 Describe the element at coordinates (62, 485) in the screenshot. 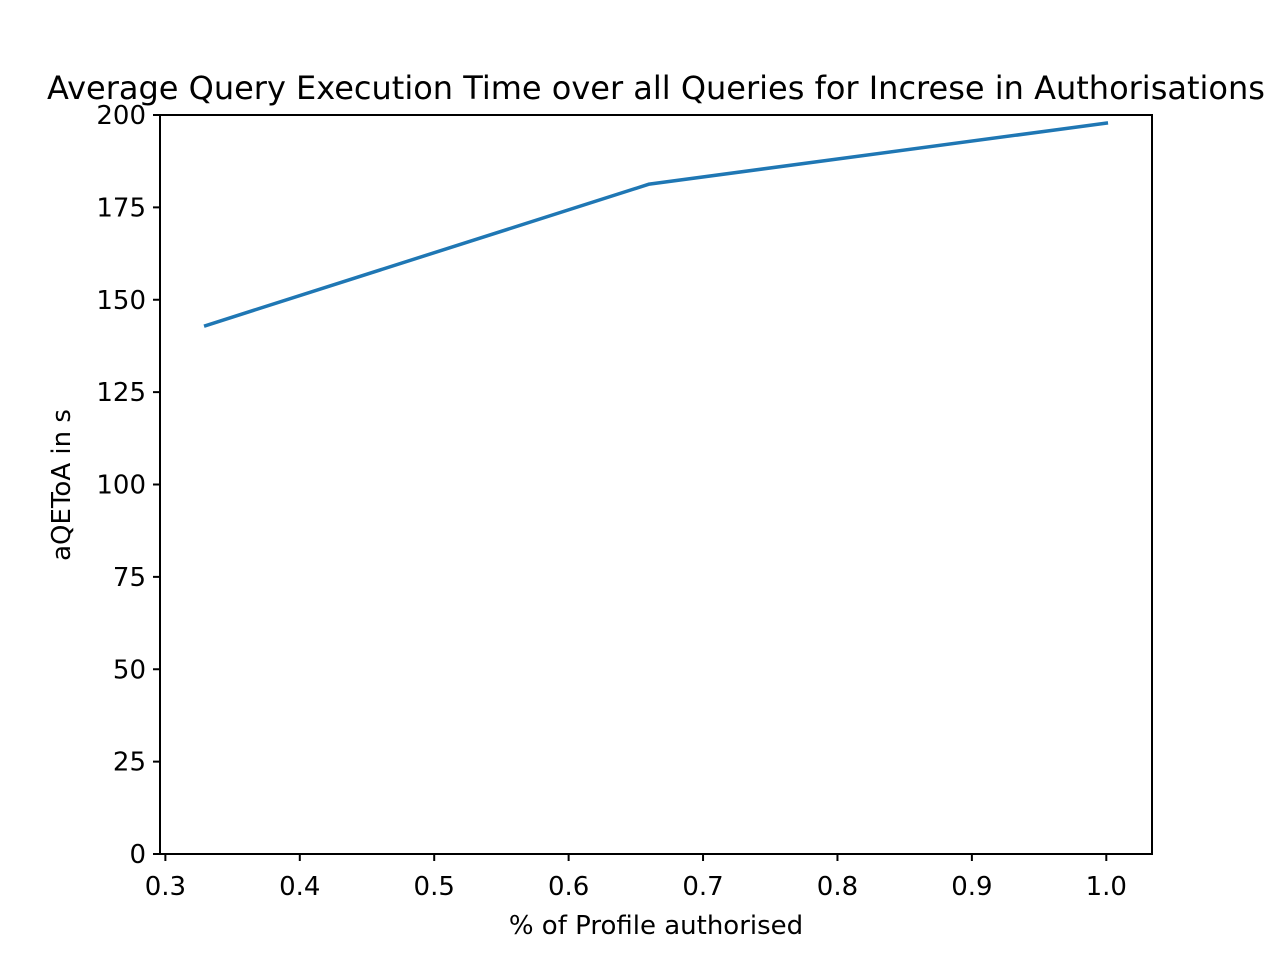

I see `y-axis-label: aQEToA in s` at that location.